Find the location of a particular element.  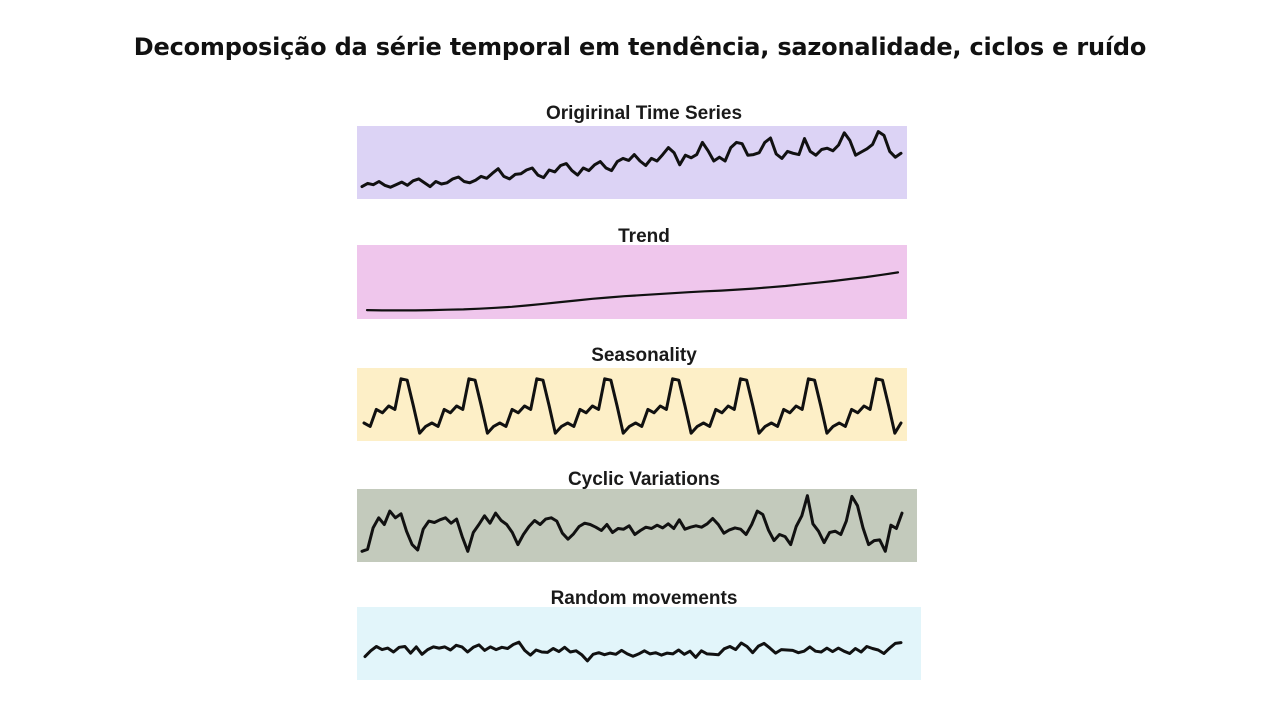

panel-seasonality-background is located at coordinates (632, 404).